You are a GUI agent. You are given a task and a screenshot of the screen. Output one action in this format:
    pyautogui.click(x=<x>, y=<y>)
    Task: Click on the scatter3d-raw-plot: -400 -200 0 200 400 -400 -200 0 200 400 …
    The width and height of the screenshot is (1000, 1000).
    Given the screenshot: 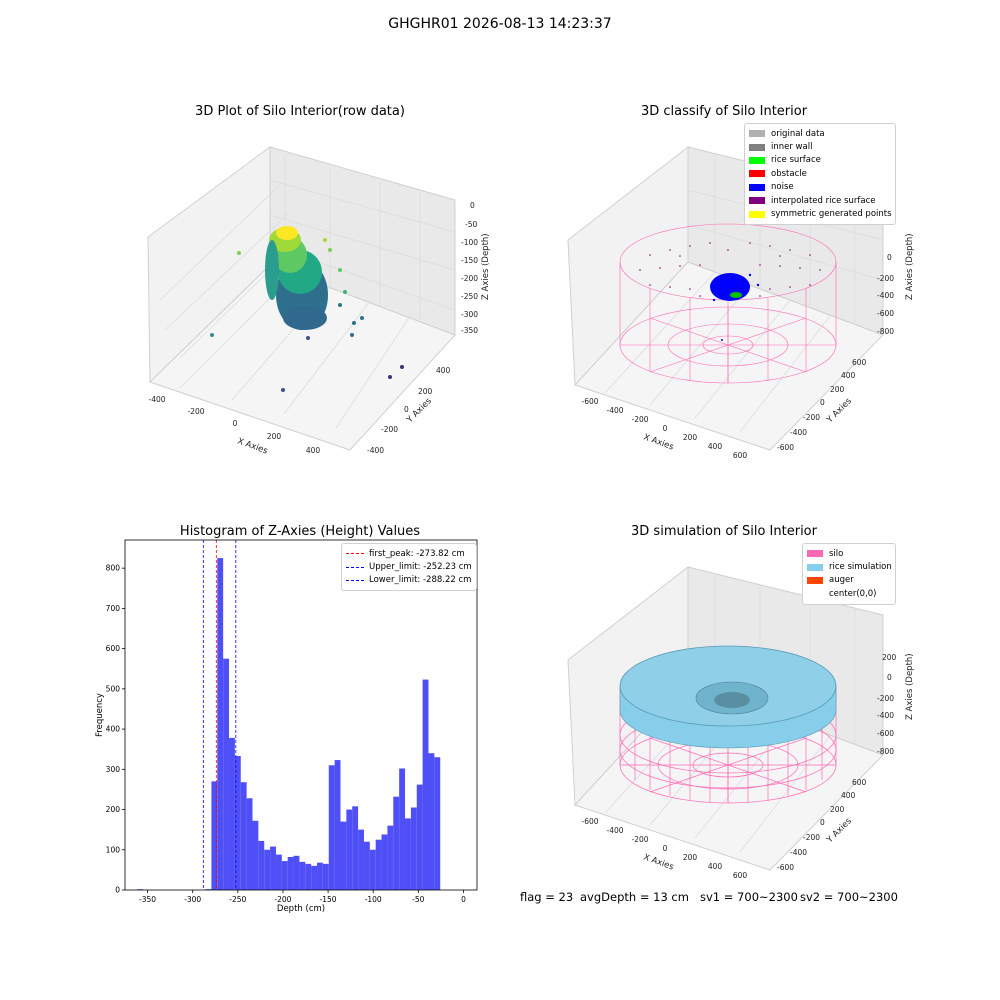 What is the action you would take?
    pyautogui.click(x=319, y=301)
    